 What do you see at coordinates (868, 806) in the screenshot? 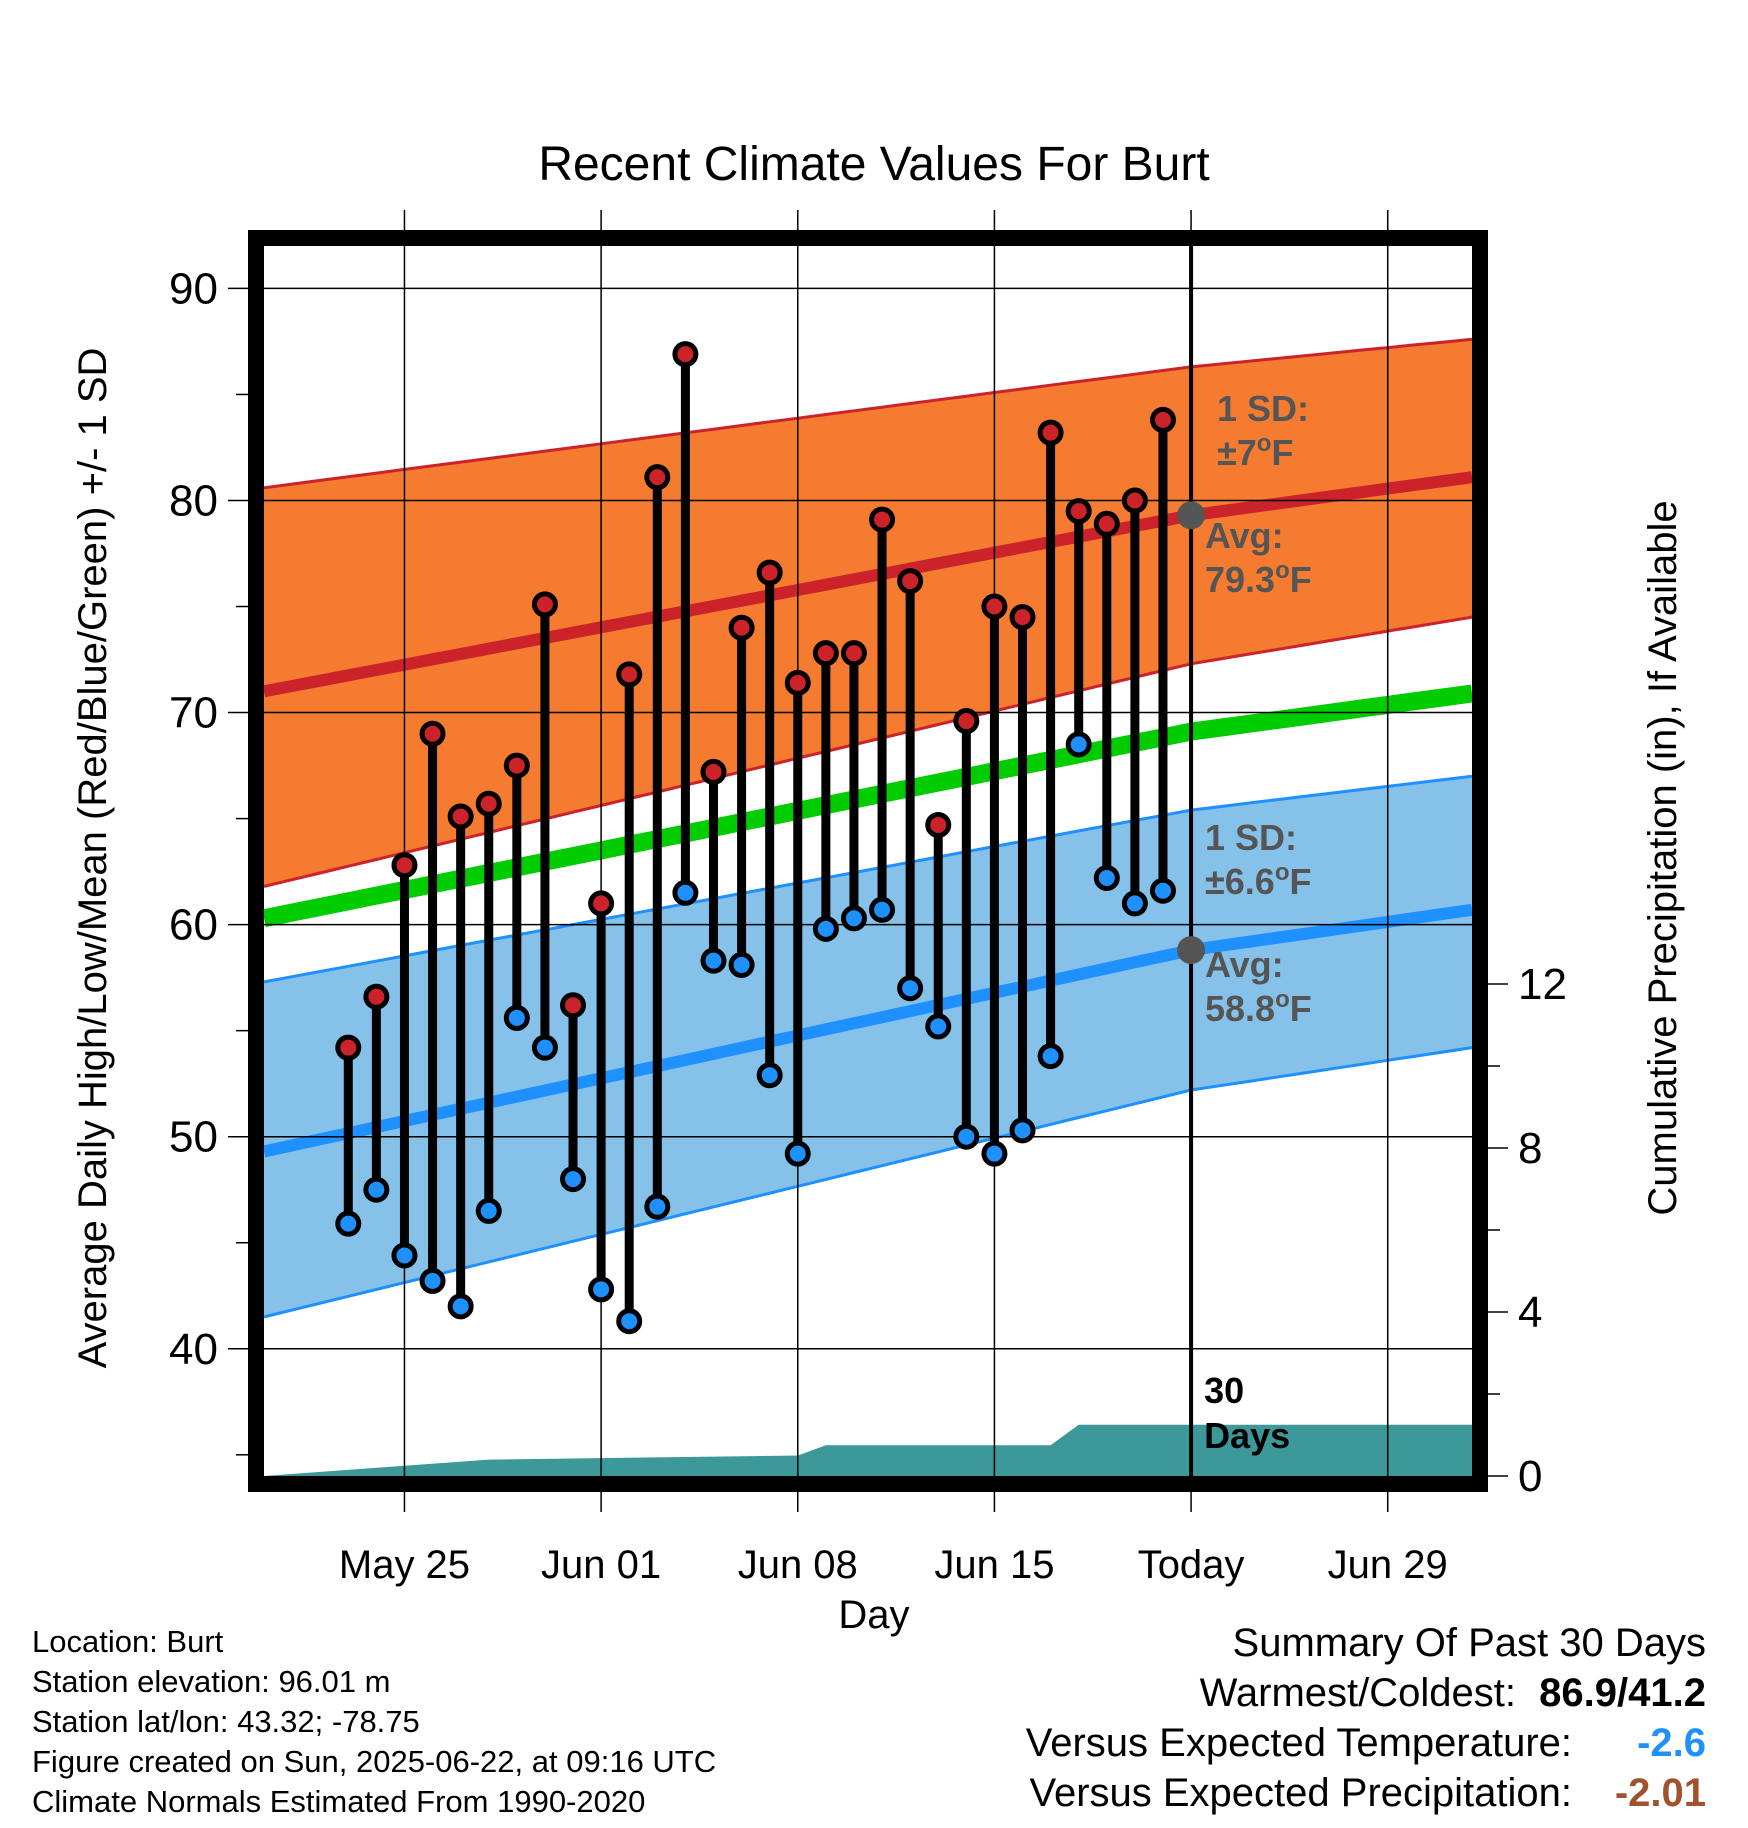
I see `mean-average-line` at bounding box center [868, 806].